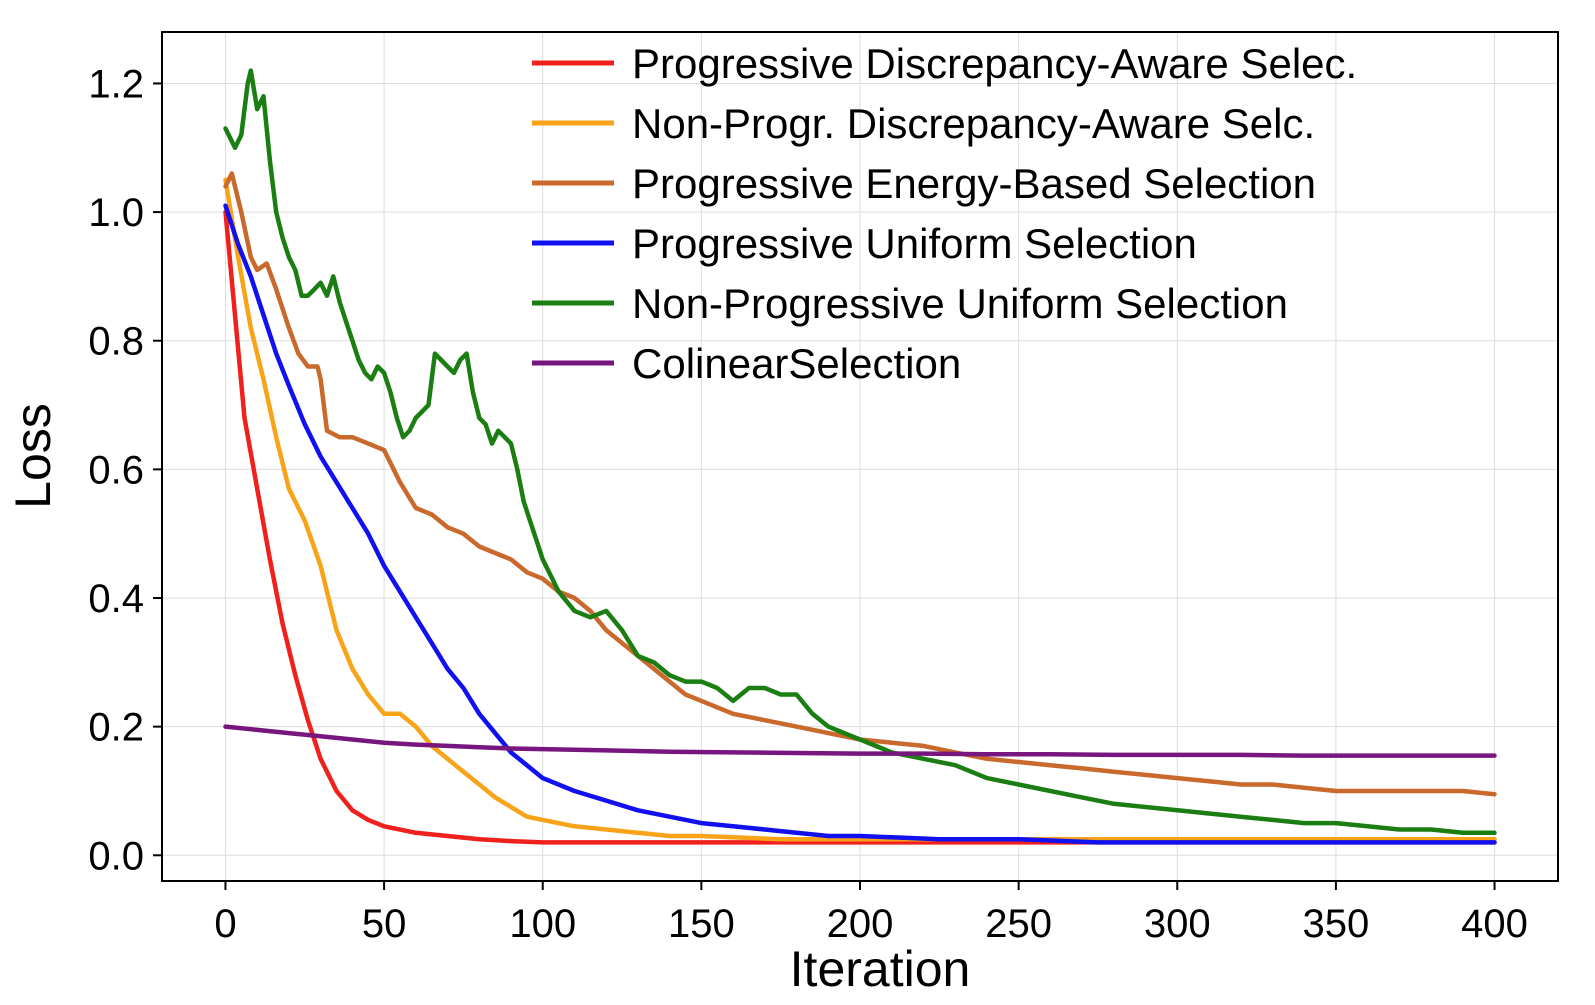 The image size is (1595, 1005). What do you see at coordinates (960, 303) in the screenshot?
I see `legend-label: Non-Progressive Uniform Selection` at bounding box center [960, 303].